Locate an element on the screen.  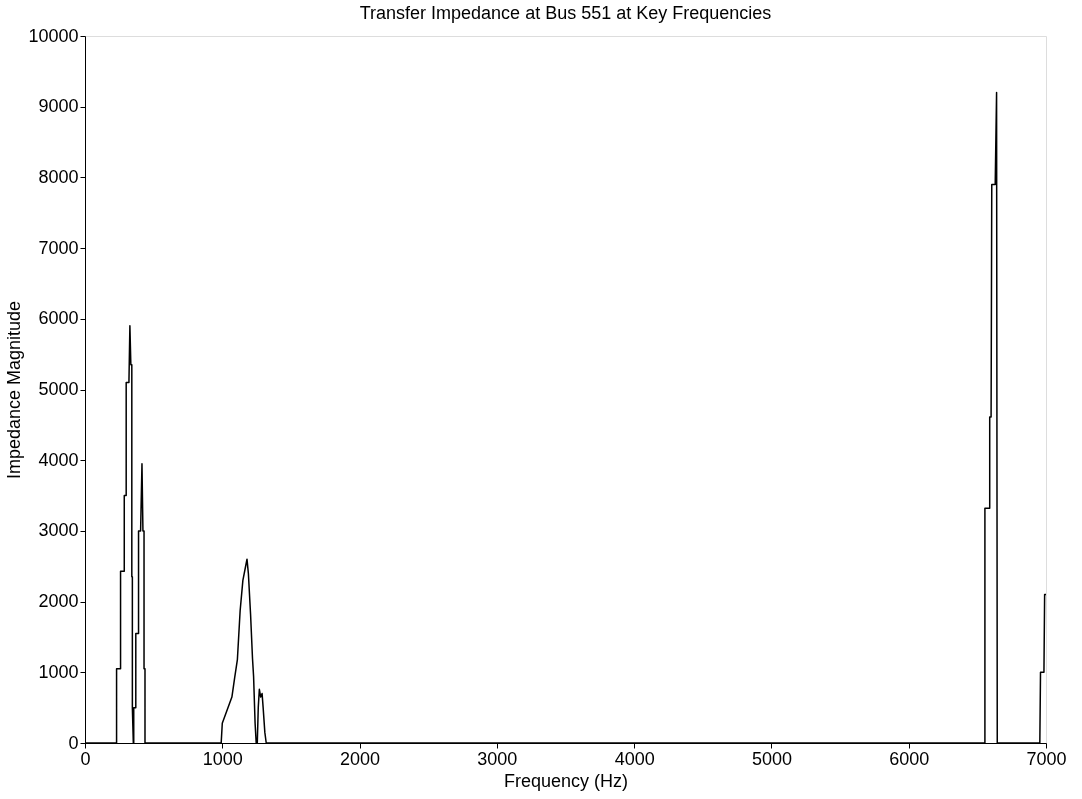
x-tick-label: 5000 is located at coordinates (771, 758).